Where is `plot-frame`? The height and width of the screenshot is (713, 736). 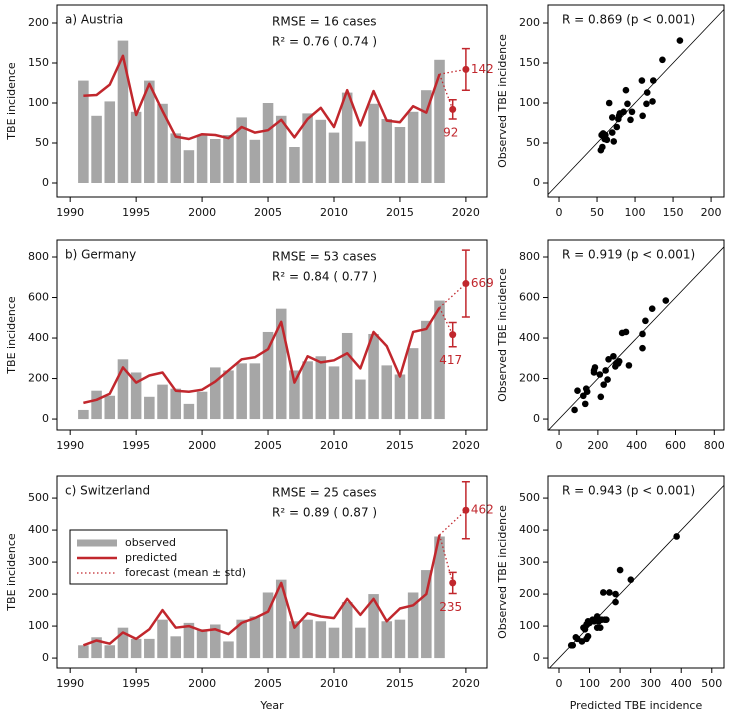 plot-frame is located at coordinates (636, 572).